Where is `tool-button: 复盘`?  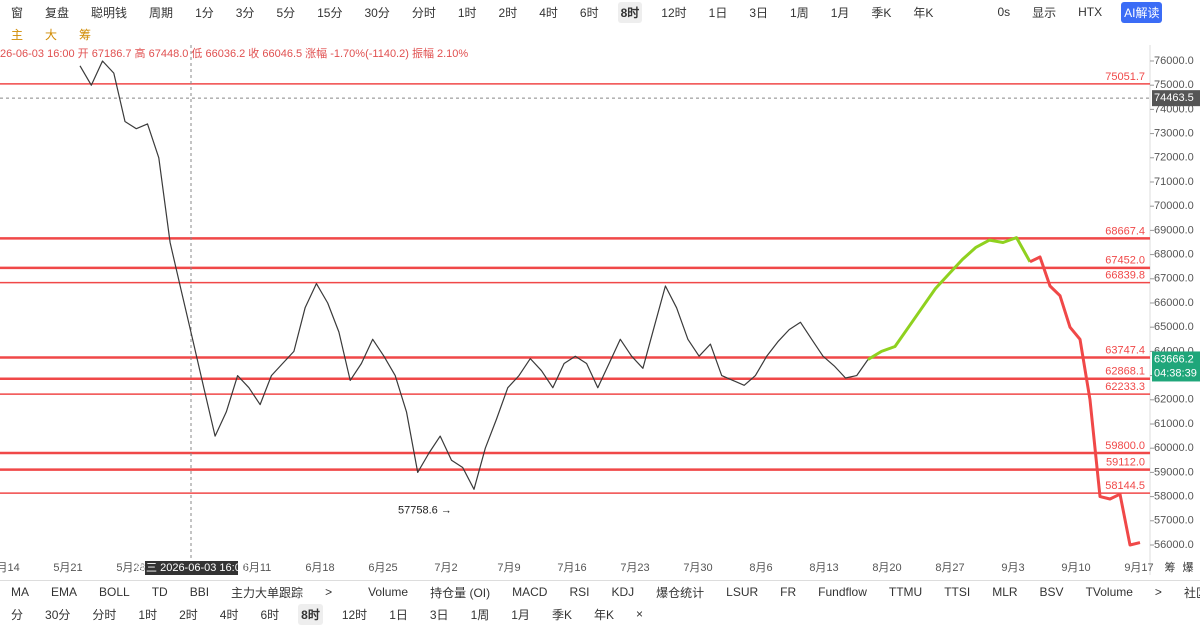 tool-button: 复盘 is located at coordinates (57, 12).